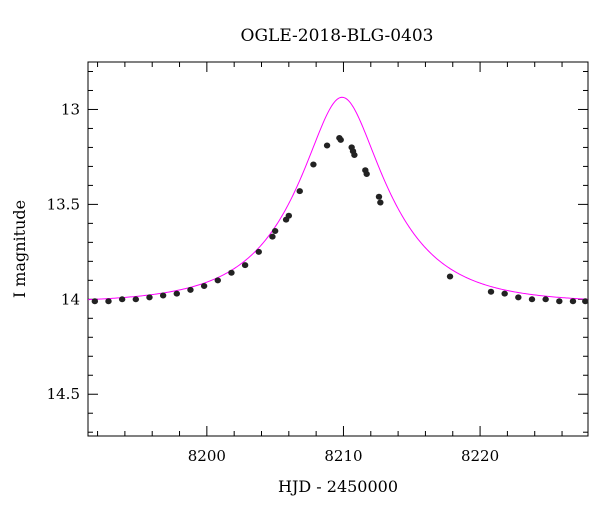  Describe the element at coordinates (480, 456) in the screenshot. I see `x-tick-label: 8220` at that location.